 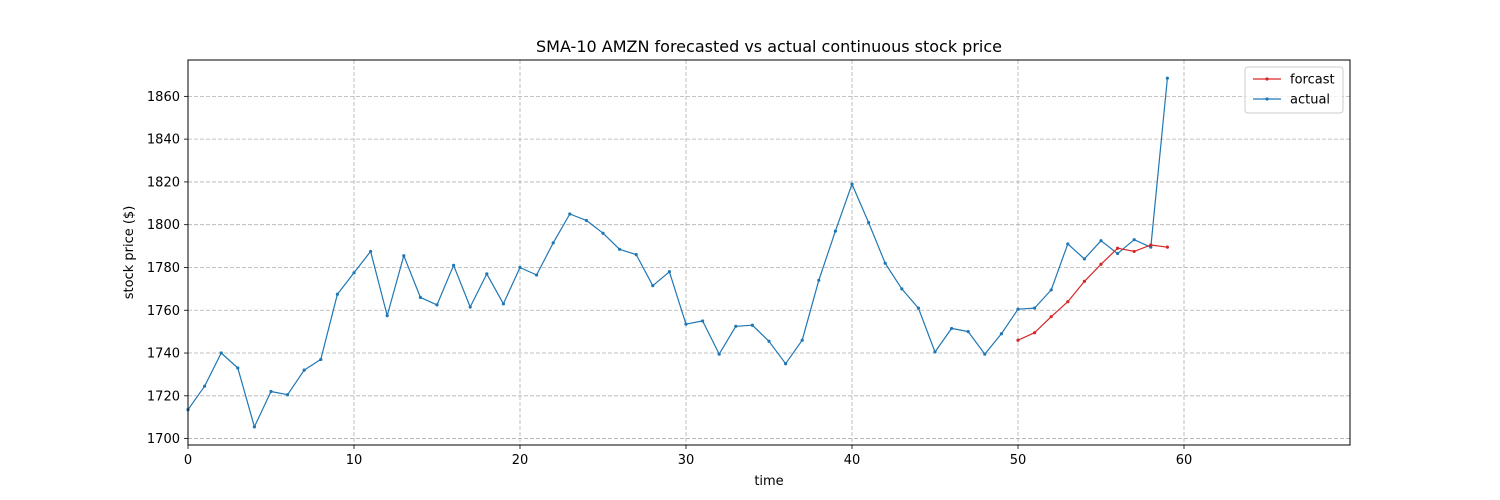 What do you see at coordinates (188, 460) in the screenshot?
I see `x-tick-label: 0` at bounding box center [188, 460].